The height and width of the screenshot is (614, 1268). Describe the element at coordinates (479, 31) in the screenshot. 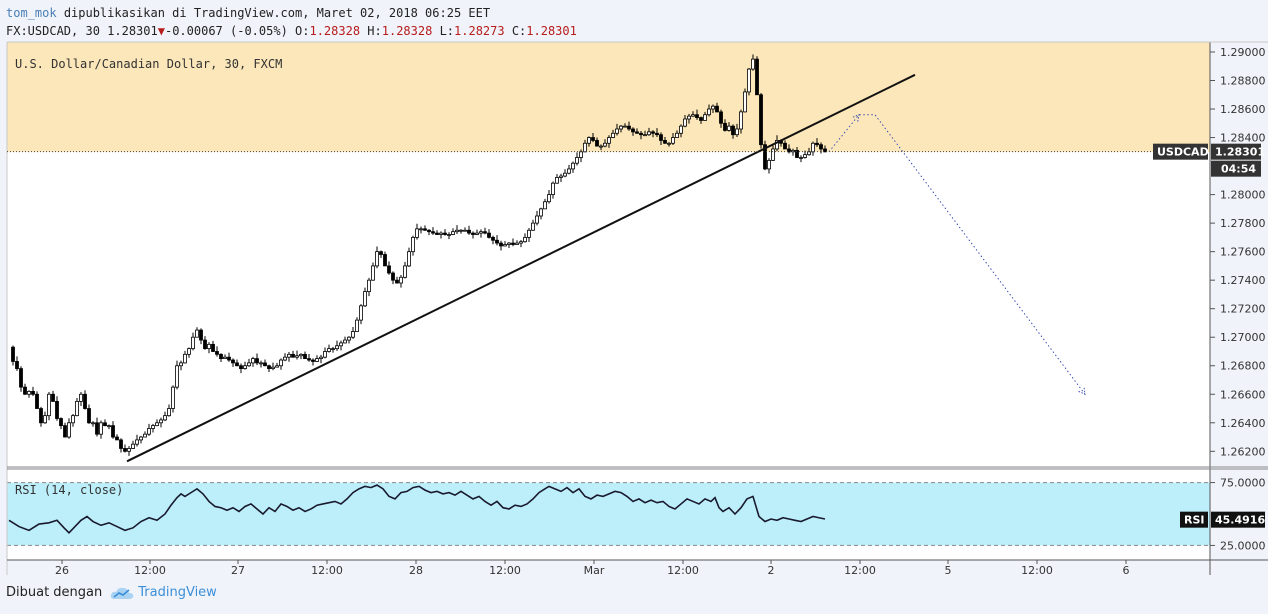

I see `low-value: 1.28273` at that location.